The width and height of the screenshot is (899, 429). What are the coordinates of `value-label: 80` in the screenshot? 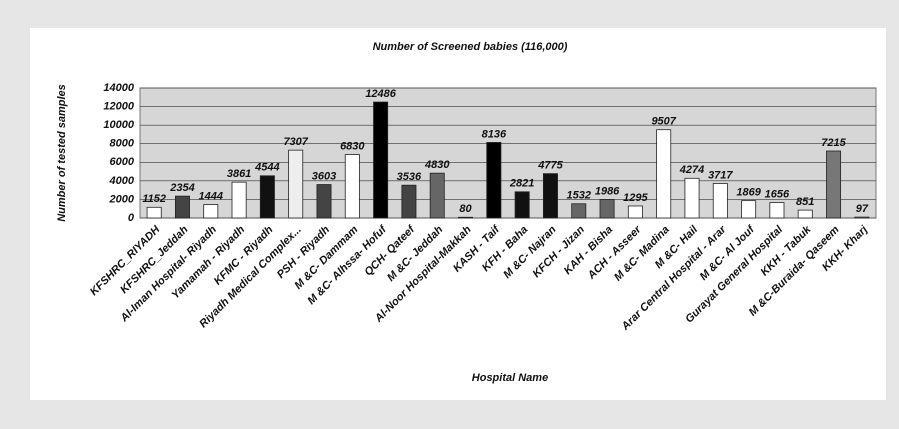 It's located at (465, 209).